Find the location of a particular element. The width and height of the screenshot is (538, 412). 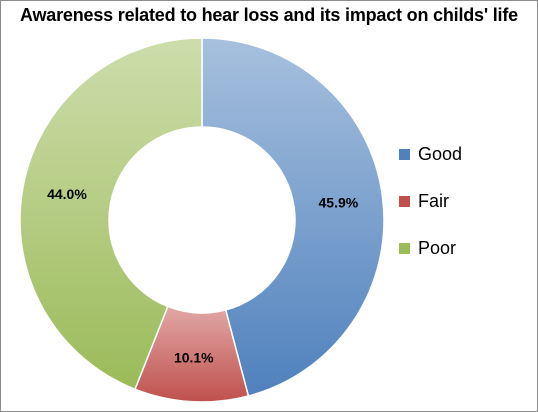

slice-label-good: 45.9% is located at coordinates (339, 202).